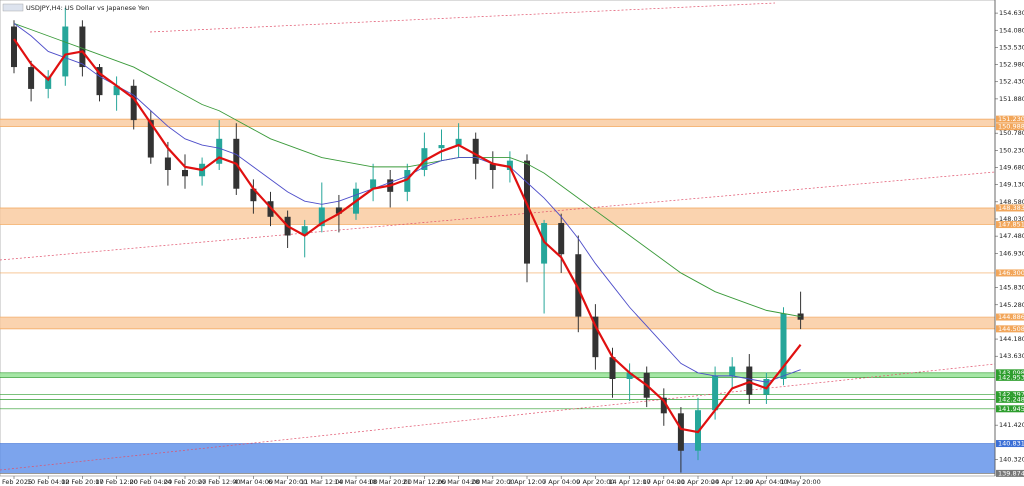 This screenshot has width=1024, height=486. Describe the element at coordinates (1011, 377) in the screenshot. I see `level-label: 142.953` at that location.